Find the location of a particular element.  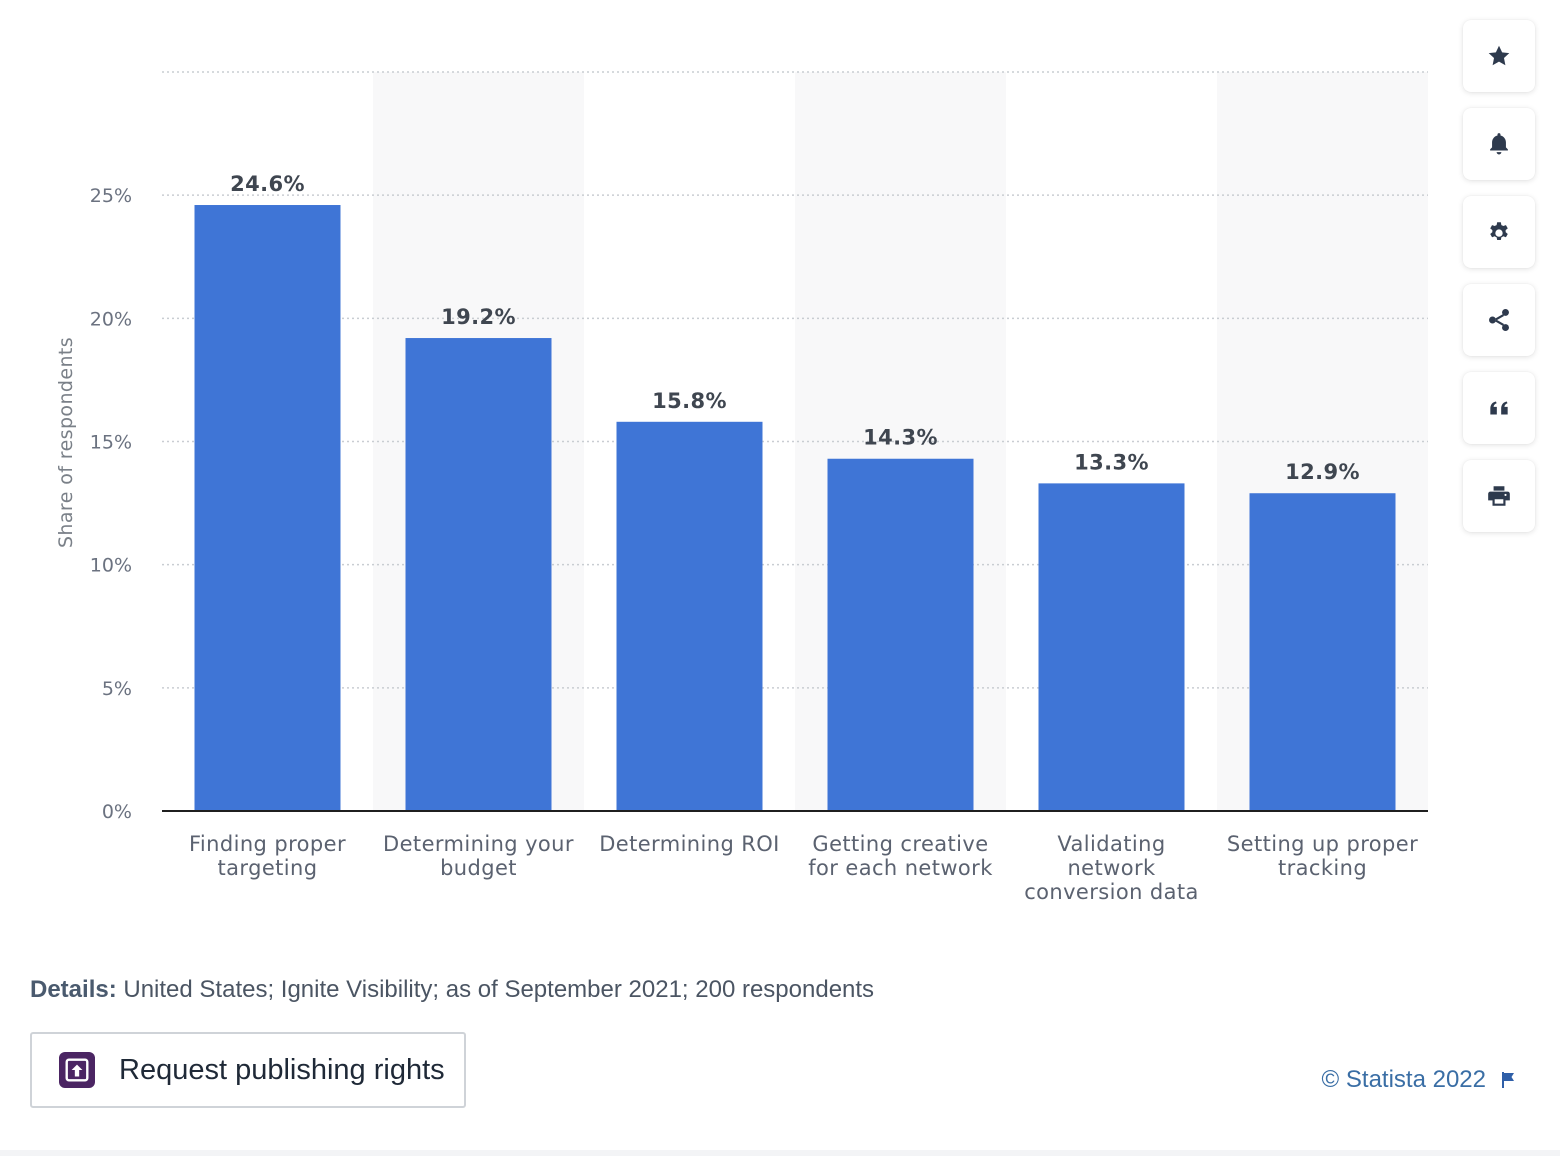

y-tick-label: 0% is located at coordinates (117, 812).